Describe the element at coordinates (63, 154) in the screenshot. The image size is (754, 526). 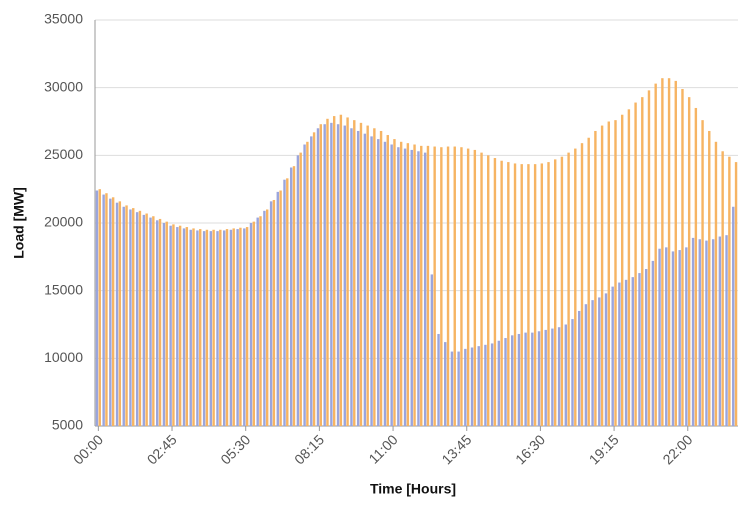
I see `y-tick-label: 25000` at that location.